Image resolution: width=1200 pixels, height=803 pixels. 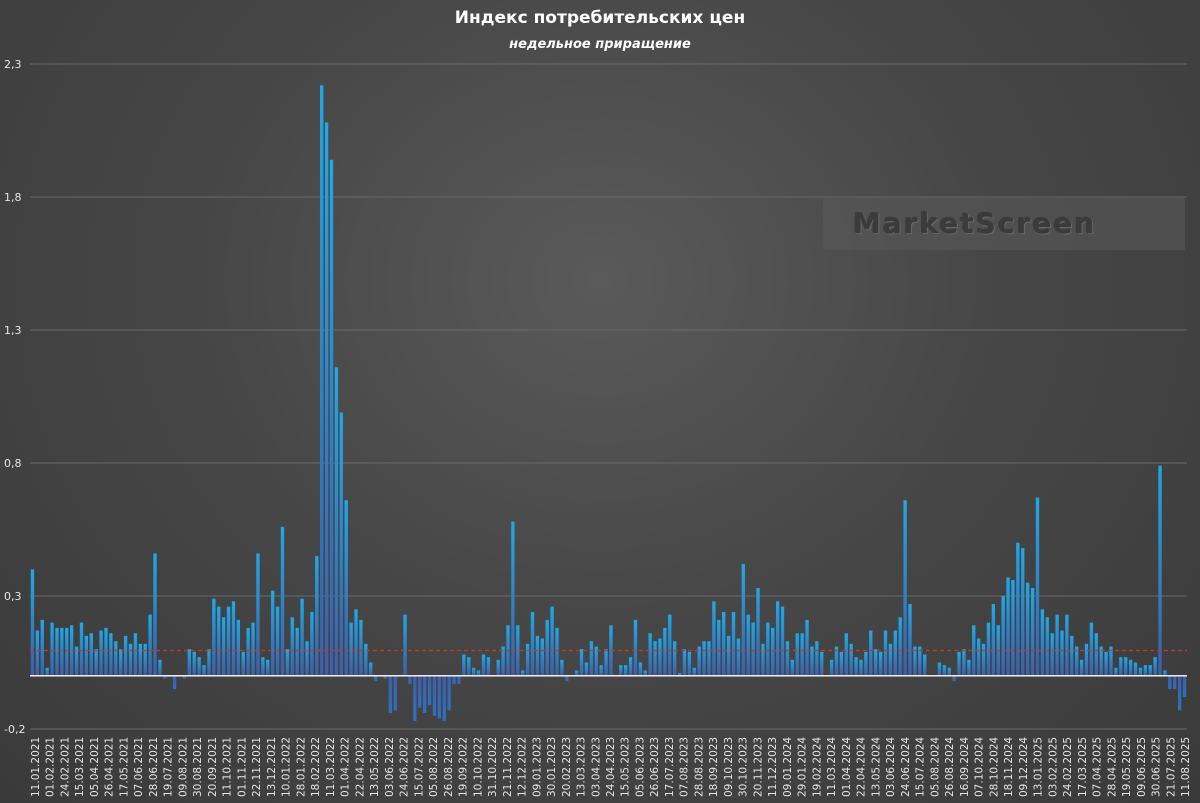 What do you see at coordinates (600, 44) in the screenshot?
I see `chart-subtitle: недельное приращение` at bounding box center [600, 44].